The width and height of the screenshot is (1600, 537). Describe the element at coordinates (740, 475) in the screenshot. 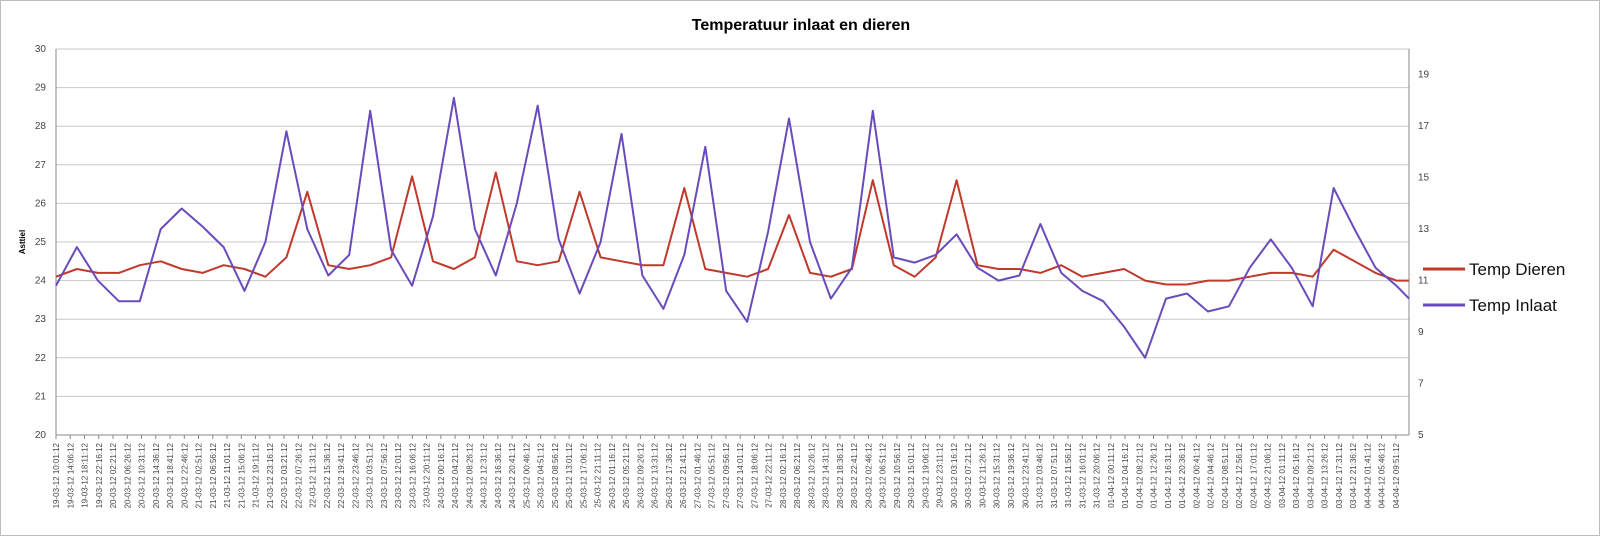

I see `x-tick-label-48: 27-03-12 14:01:12` at that location.